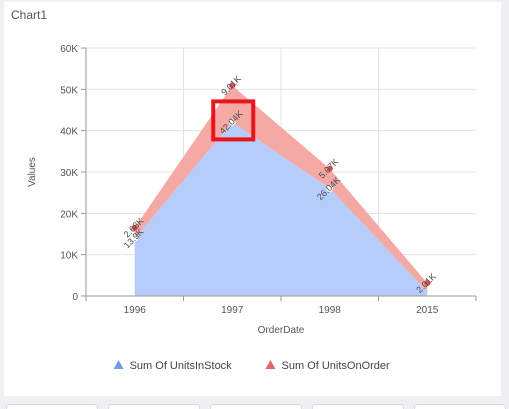  What do you see at coordinates (330, 310) in the screenshot?
I see `x-tick-label: 1998` at bounding box center [330, 310].